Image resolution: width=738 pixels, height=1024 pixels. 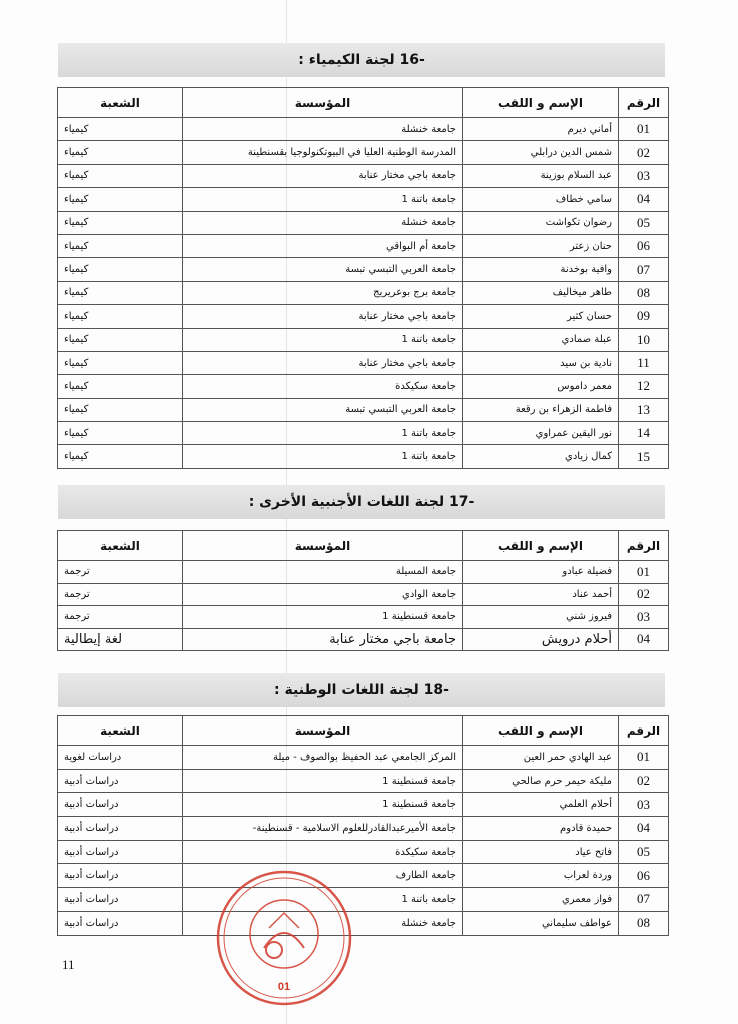 I want to click on row-institution: جامعة الوادي, so click(x=322, y=594).